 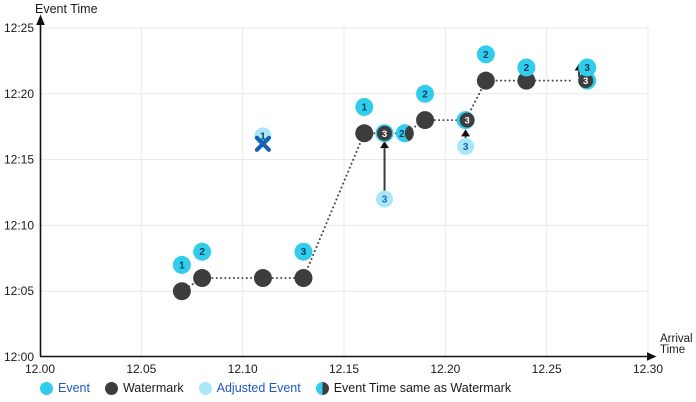 What do you see at coordinates (46, 388) in the screenshot?
I see `event-swatch-icon` at bounding box center [46, 388].